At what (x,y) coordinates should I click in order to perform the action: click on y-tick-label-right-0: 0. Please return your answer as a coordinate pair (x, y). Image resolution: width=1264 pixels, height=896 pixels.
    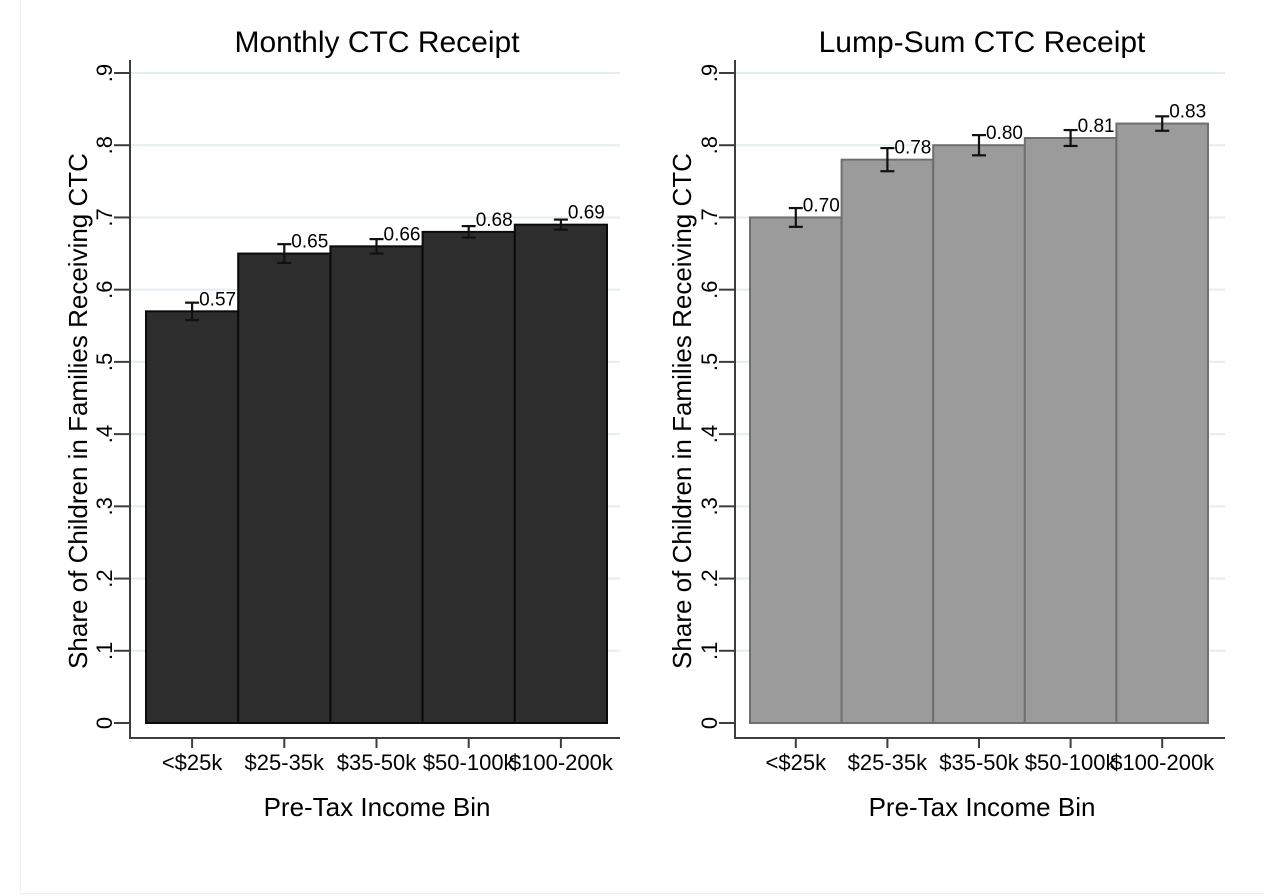
    Looking at the image, I should click on (709, 723).